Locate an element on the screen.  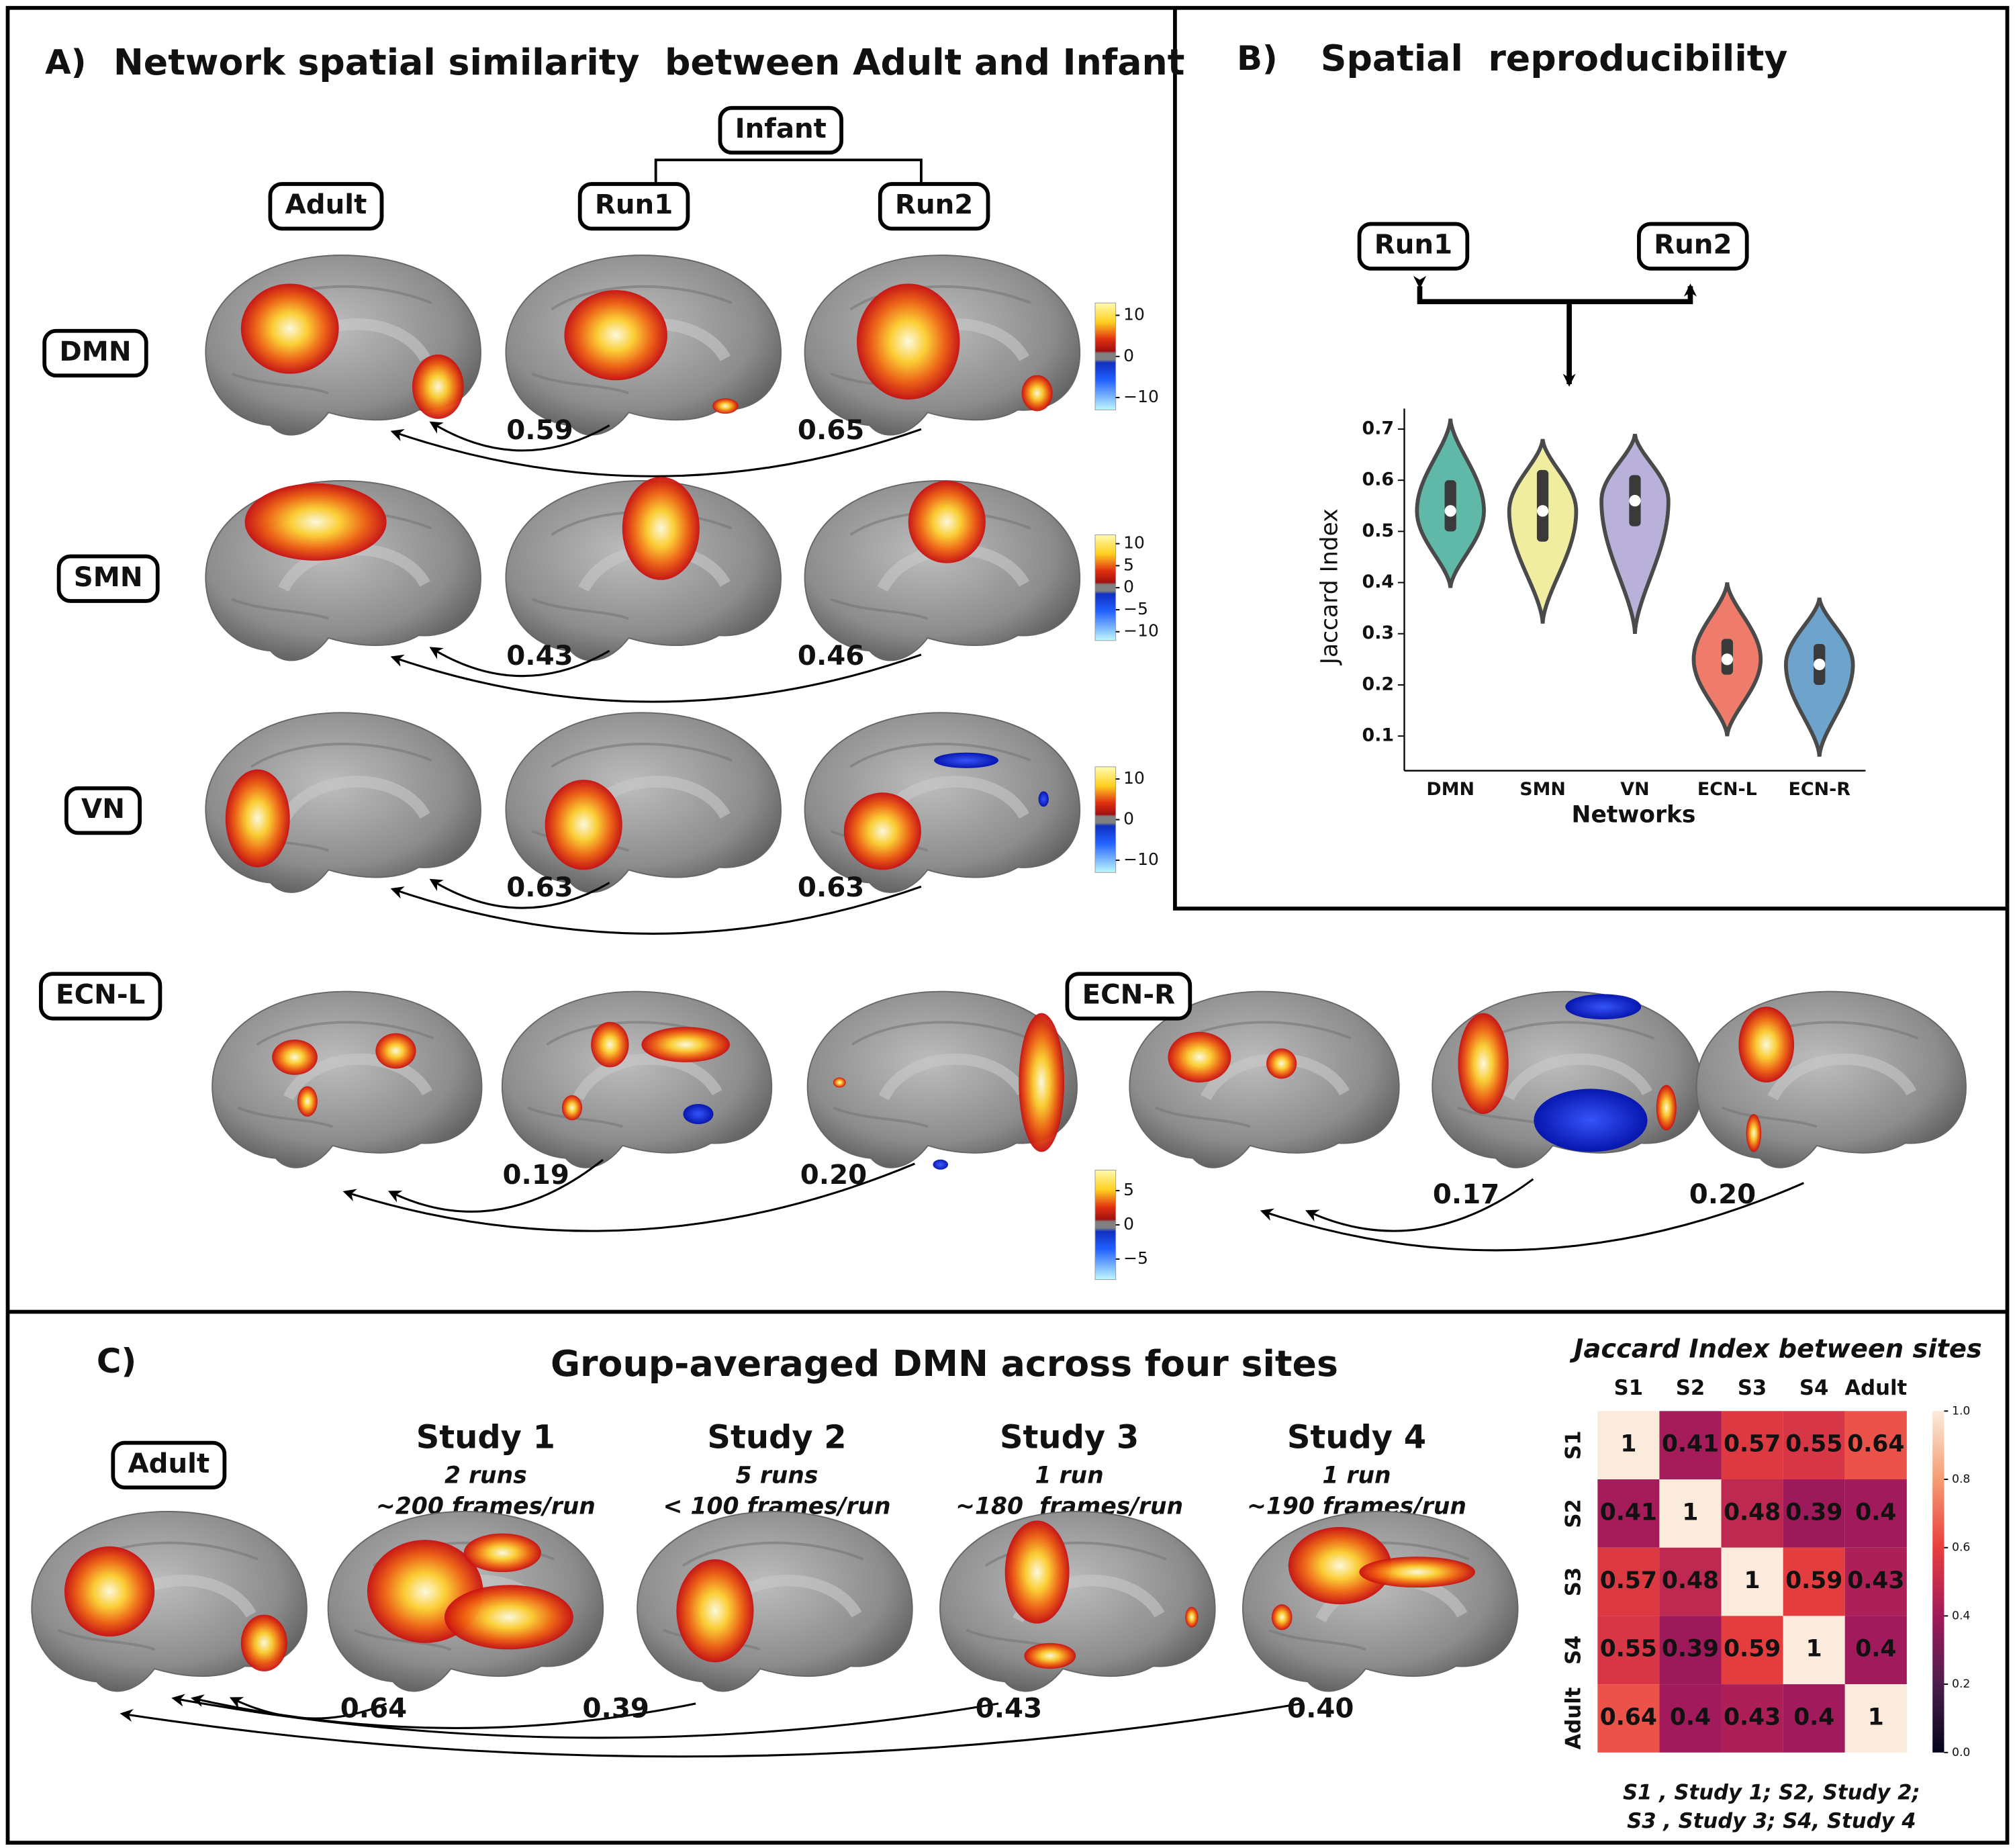
study-name: Study 1 is located at coordinates (486, 1438).